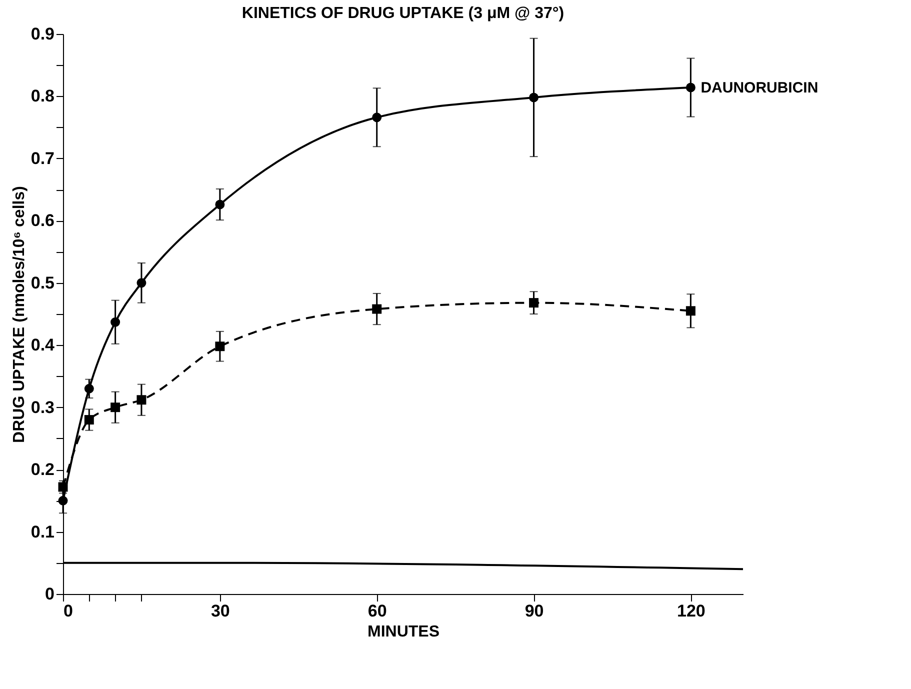  Describe the element at coordinates (403, 13) in the screenshot. I see `chart-title: KINETICS OF DRUG UPTAKE (3 μM @ 37°)` at that location.